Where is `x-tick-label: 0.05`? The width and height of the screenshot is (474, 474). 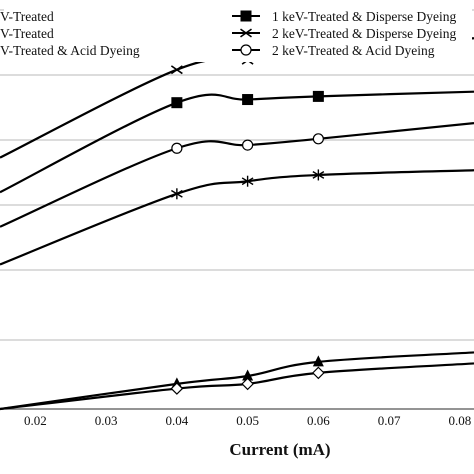 x-tick-label: 0.05 is located at coordinates (247, 420).